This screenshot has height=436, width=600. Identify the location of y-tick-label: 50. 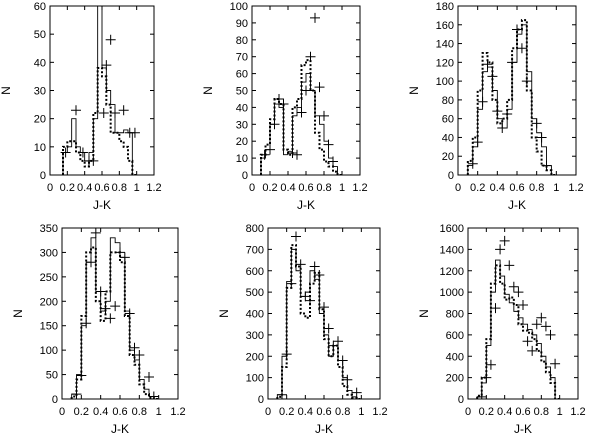
(242, 92).